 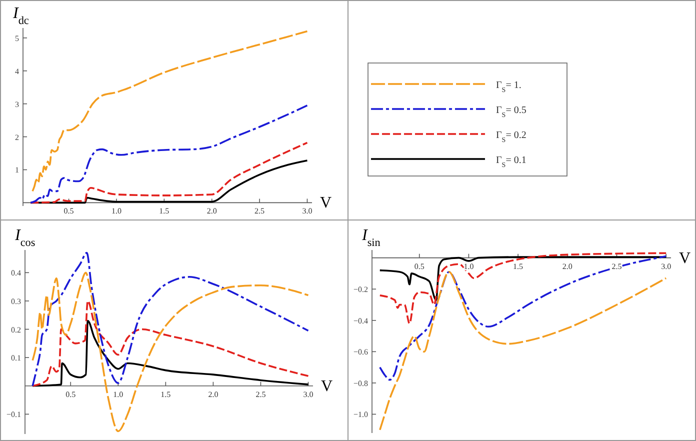 What do you see at coordinates (20, 16) in the screenshot?
I see `y-axis-title: I$_{dc}$` at bounding box center [20, 16].